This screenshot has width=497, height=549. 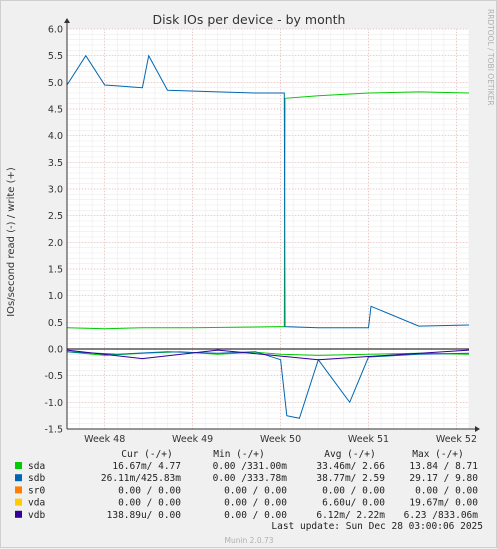 I want to click on y-tick-label: 6.0, so click(x=55, y=30).